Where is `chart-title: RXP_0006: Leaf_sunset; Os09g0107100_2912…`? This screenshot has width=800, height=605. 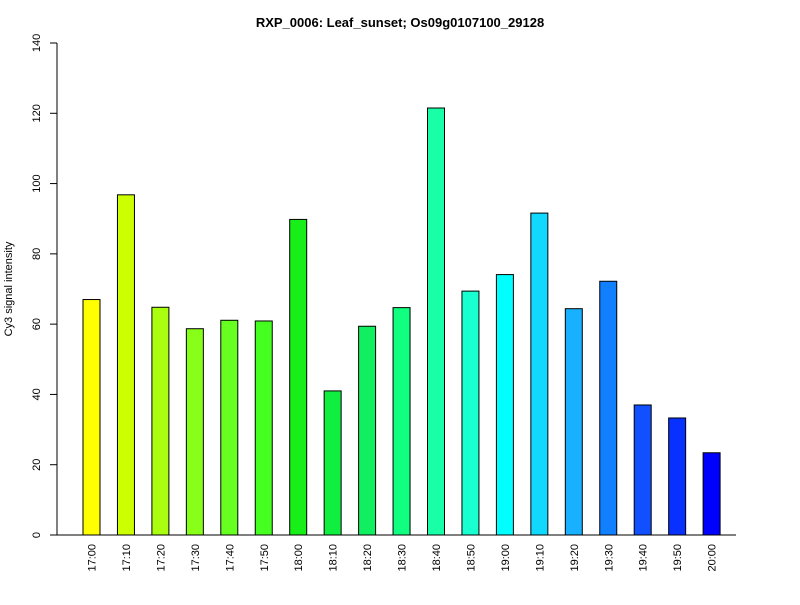 chart-title: RXP_0006: Leaf_sunset; Os09g0107100_2912… is located at coordinates (400, 22).